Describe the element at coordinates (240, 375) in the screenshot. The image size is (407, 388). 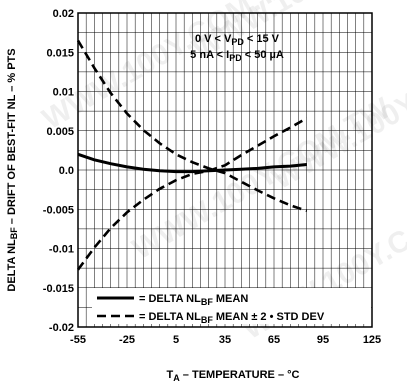
I see `x-axis-label-text: – TEMPERATURE – °C` at that location.